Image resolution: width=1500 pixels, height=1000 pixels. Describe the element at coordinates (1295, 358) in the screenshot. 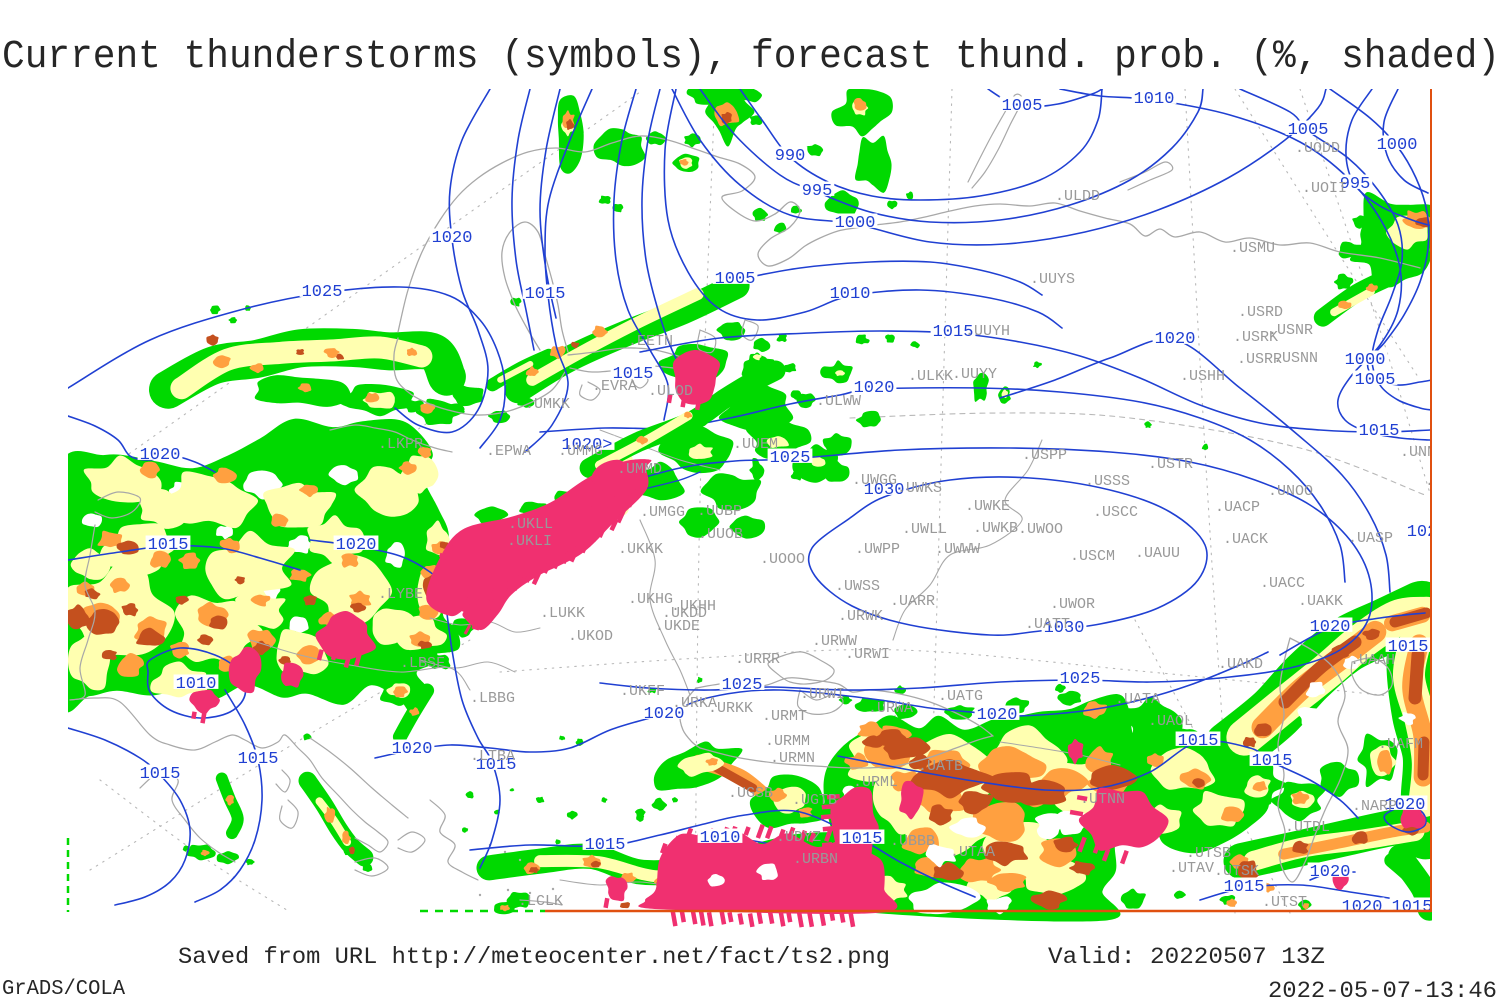

I see `svg-text: .USNN` at that location.